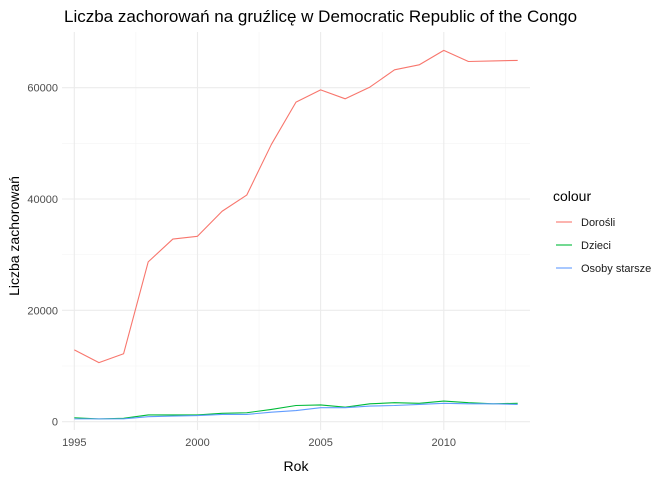  I want to click on legend-title: colour, so click(572, 196).